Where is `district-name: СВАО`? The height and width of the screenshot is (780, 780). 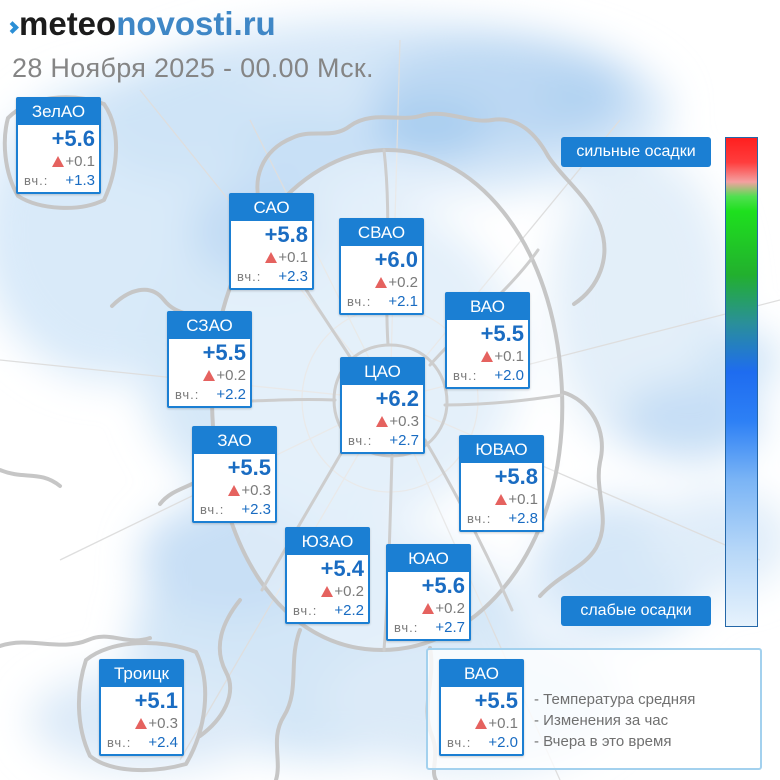 district-name: СВАО is located at coordinates (381, 233).